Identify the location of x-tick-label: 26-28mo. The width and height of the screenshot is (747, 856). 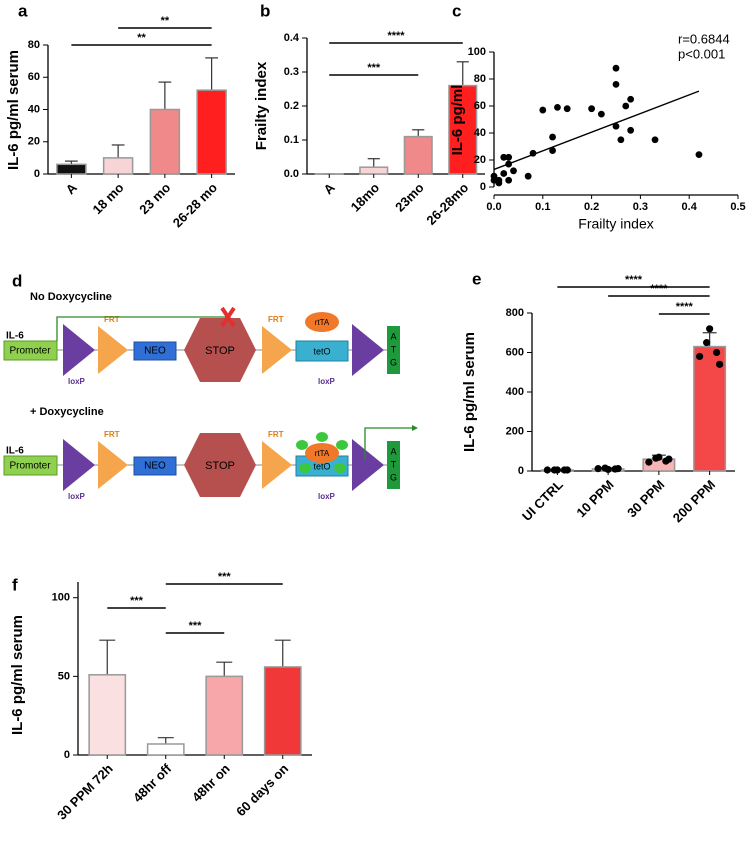
(447, 204).